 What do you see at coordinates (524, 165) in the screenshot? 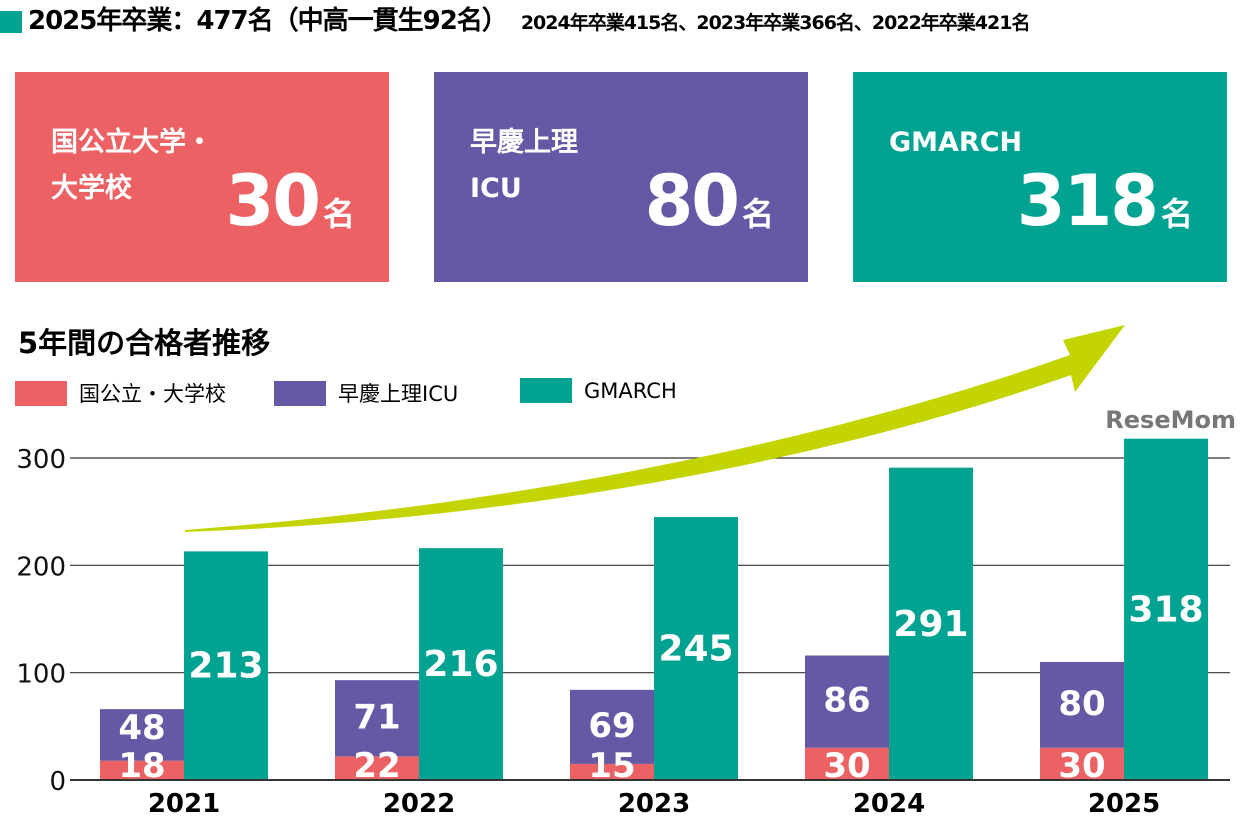
I see `card-label: 早慶上理 ICU` at bounding box center [524, 165].